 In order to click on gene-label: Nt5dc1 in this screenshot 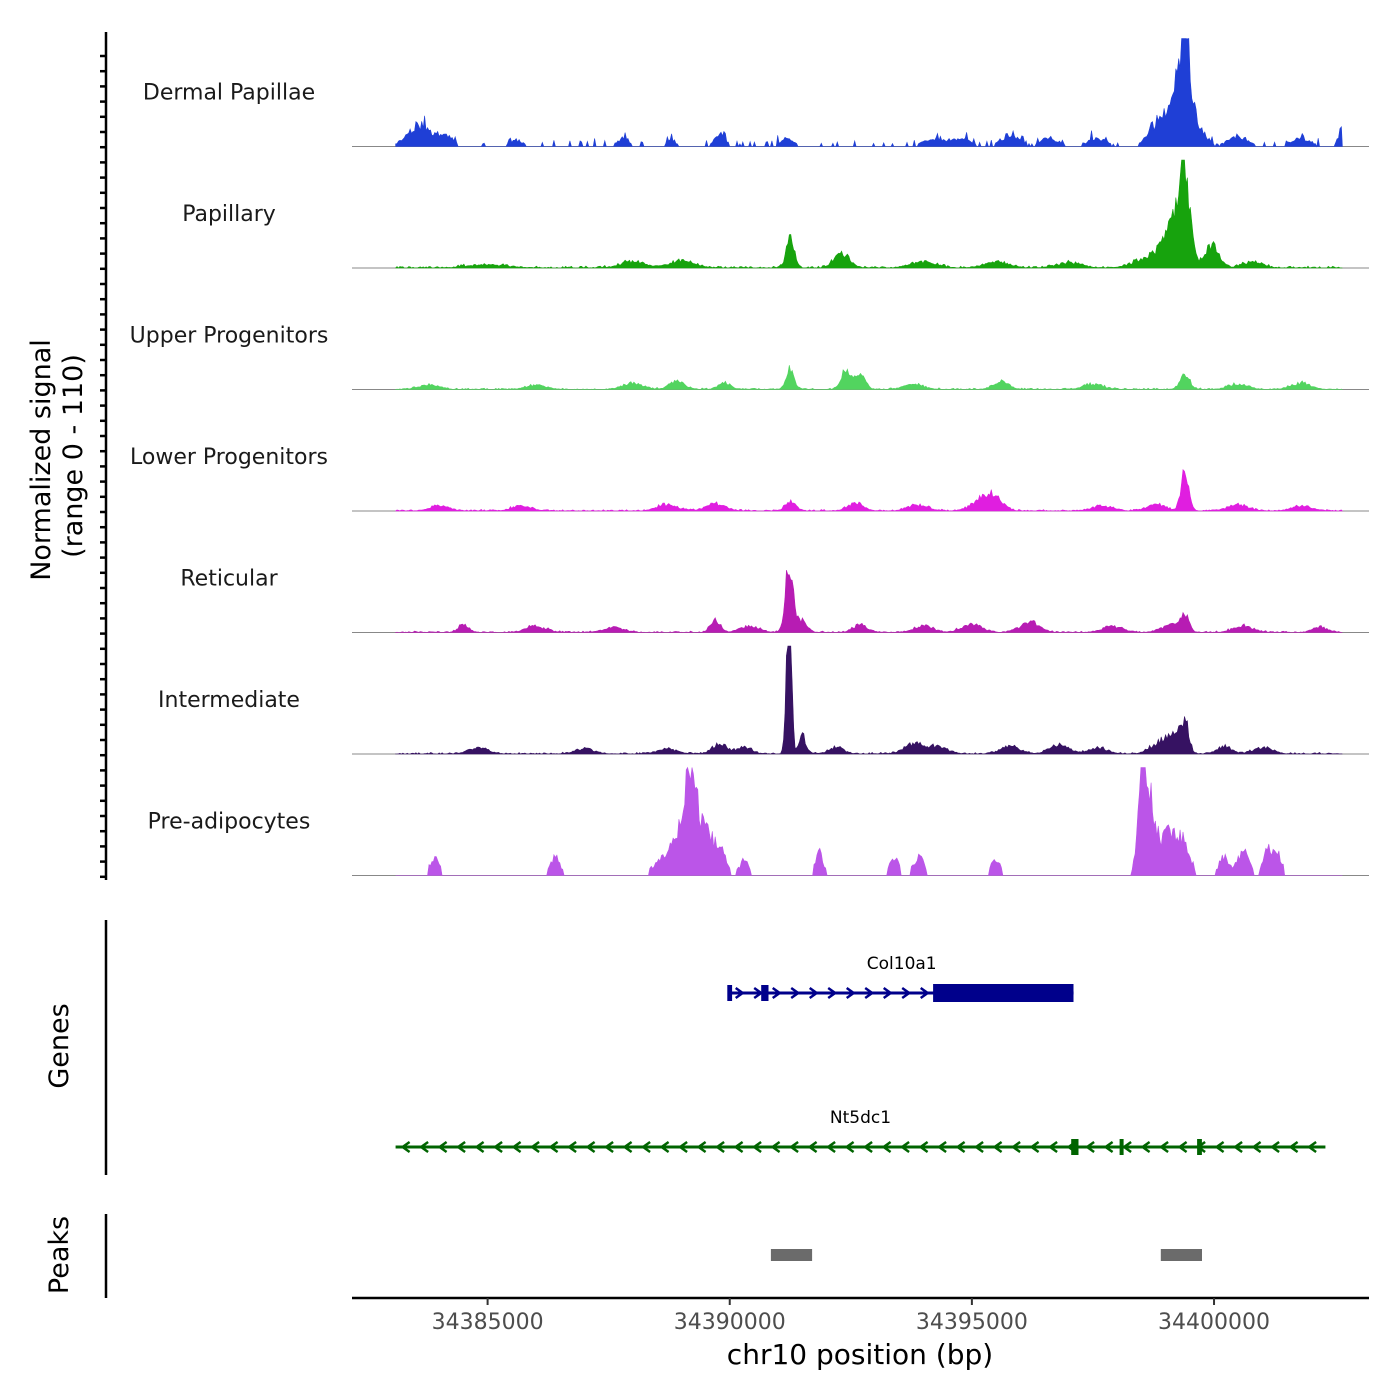, I will do `click(860, 1118)`.